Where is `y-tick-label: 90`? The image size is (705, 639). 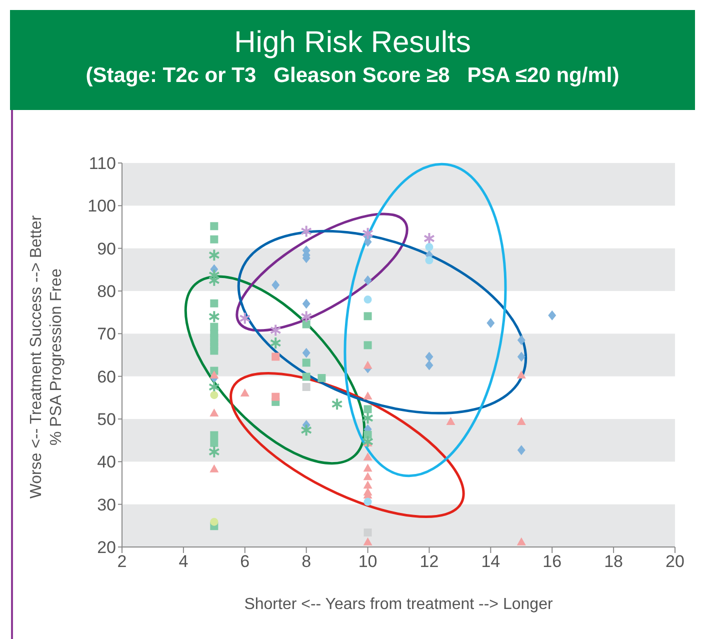 y-tick-label: 90 is located at coordinates (106, 248).